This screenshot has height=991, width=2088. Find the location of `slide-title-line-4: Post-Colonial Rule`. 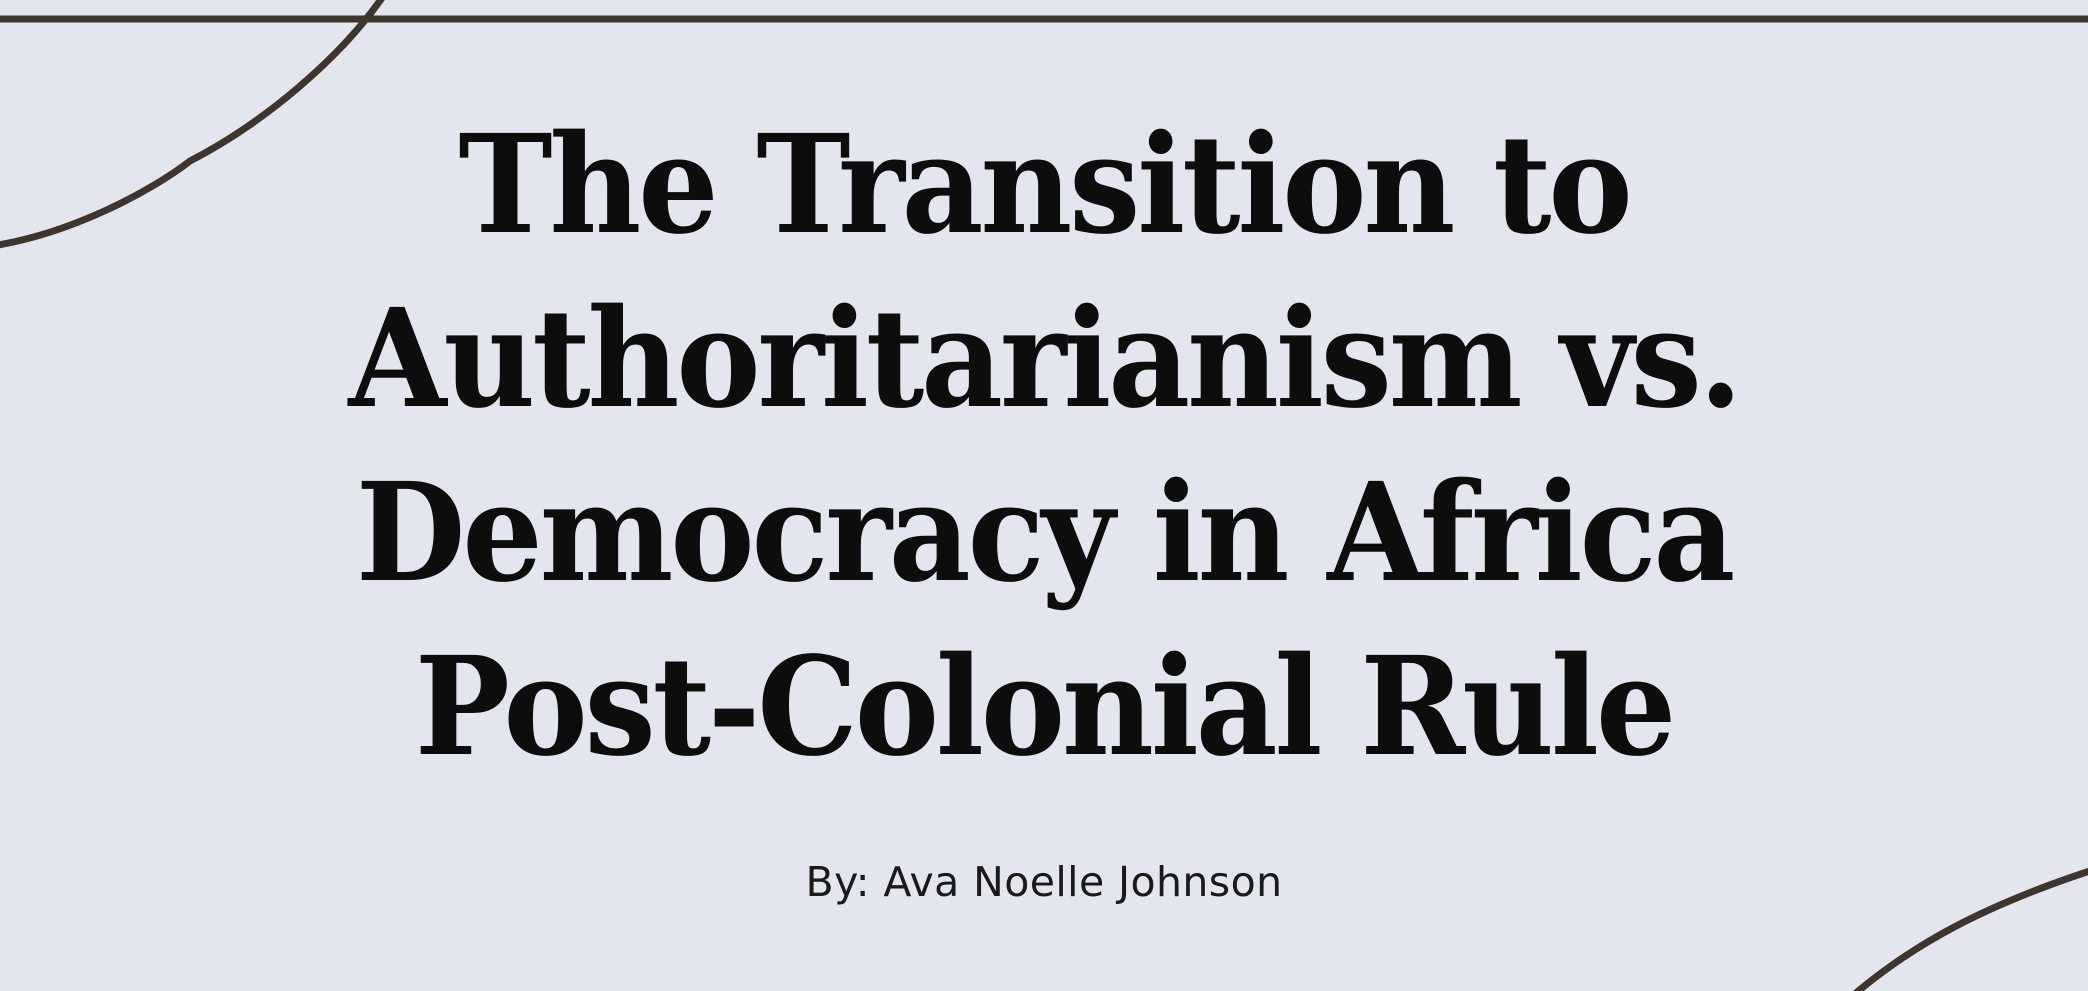

slide-title-line-4: Post-Colonial Rule is located at coordinates (1045, 707).